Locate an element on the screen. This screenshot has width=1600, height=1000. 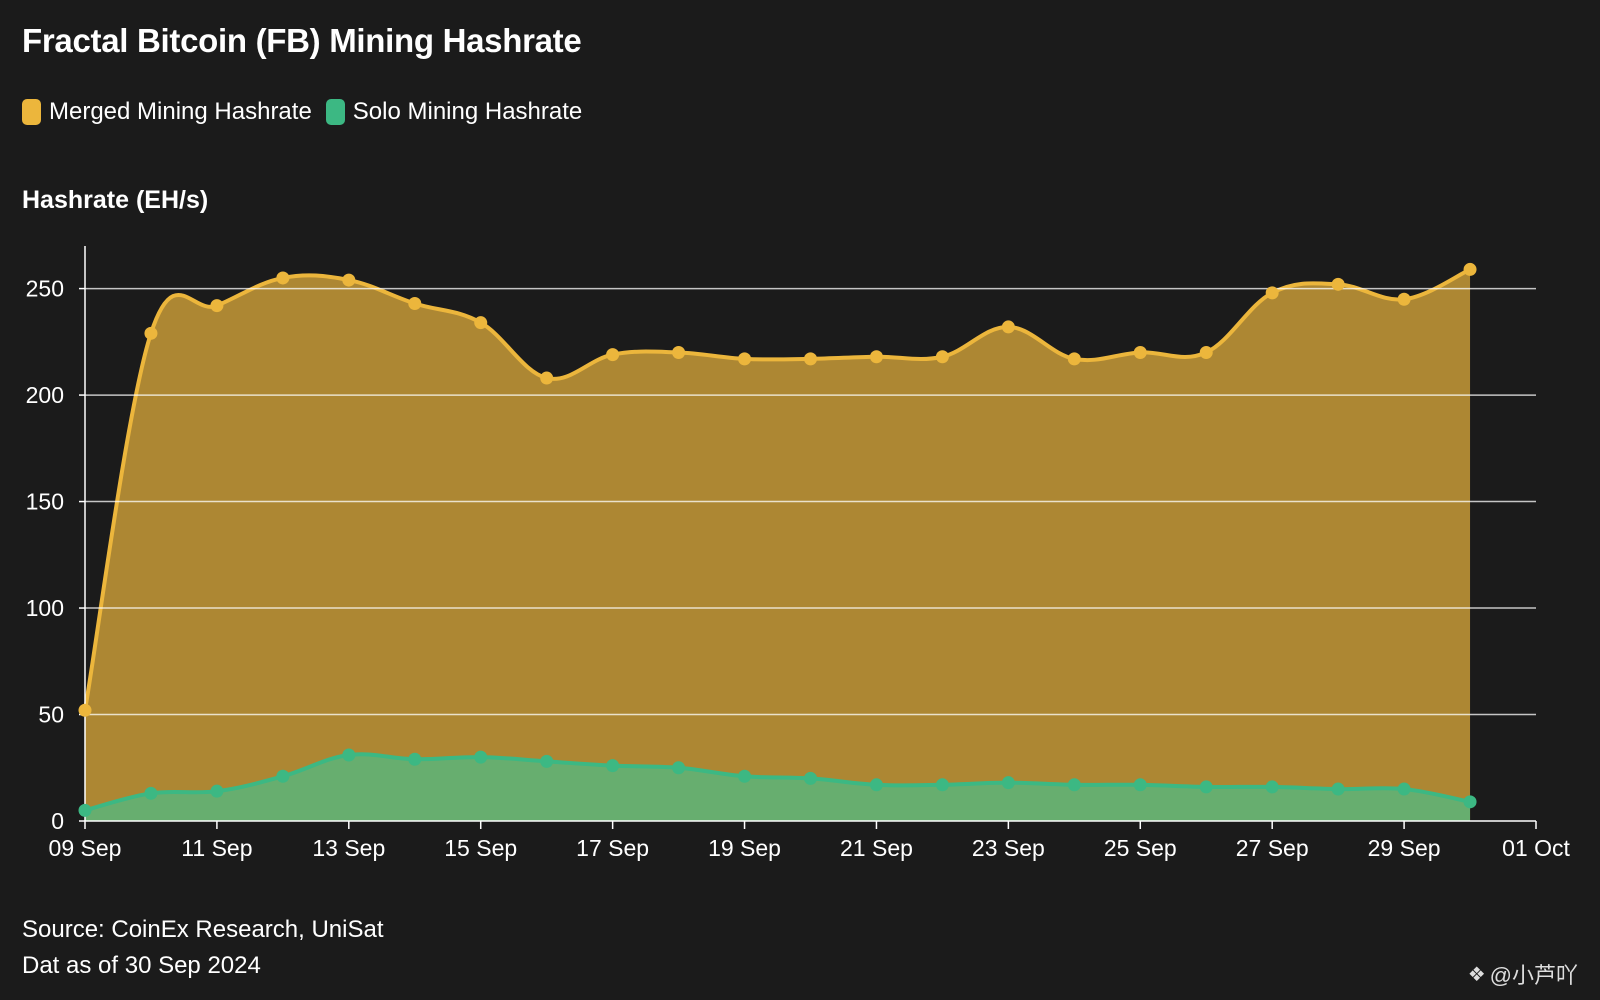
x-tick-label-7: 23 Sep is located at coordinates (1008, 848).